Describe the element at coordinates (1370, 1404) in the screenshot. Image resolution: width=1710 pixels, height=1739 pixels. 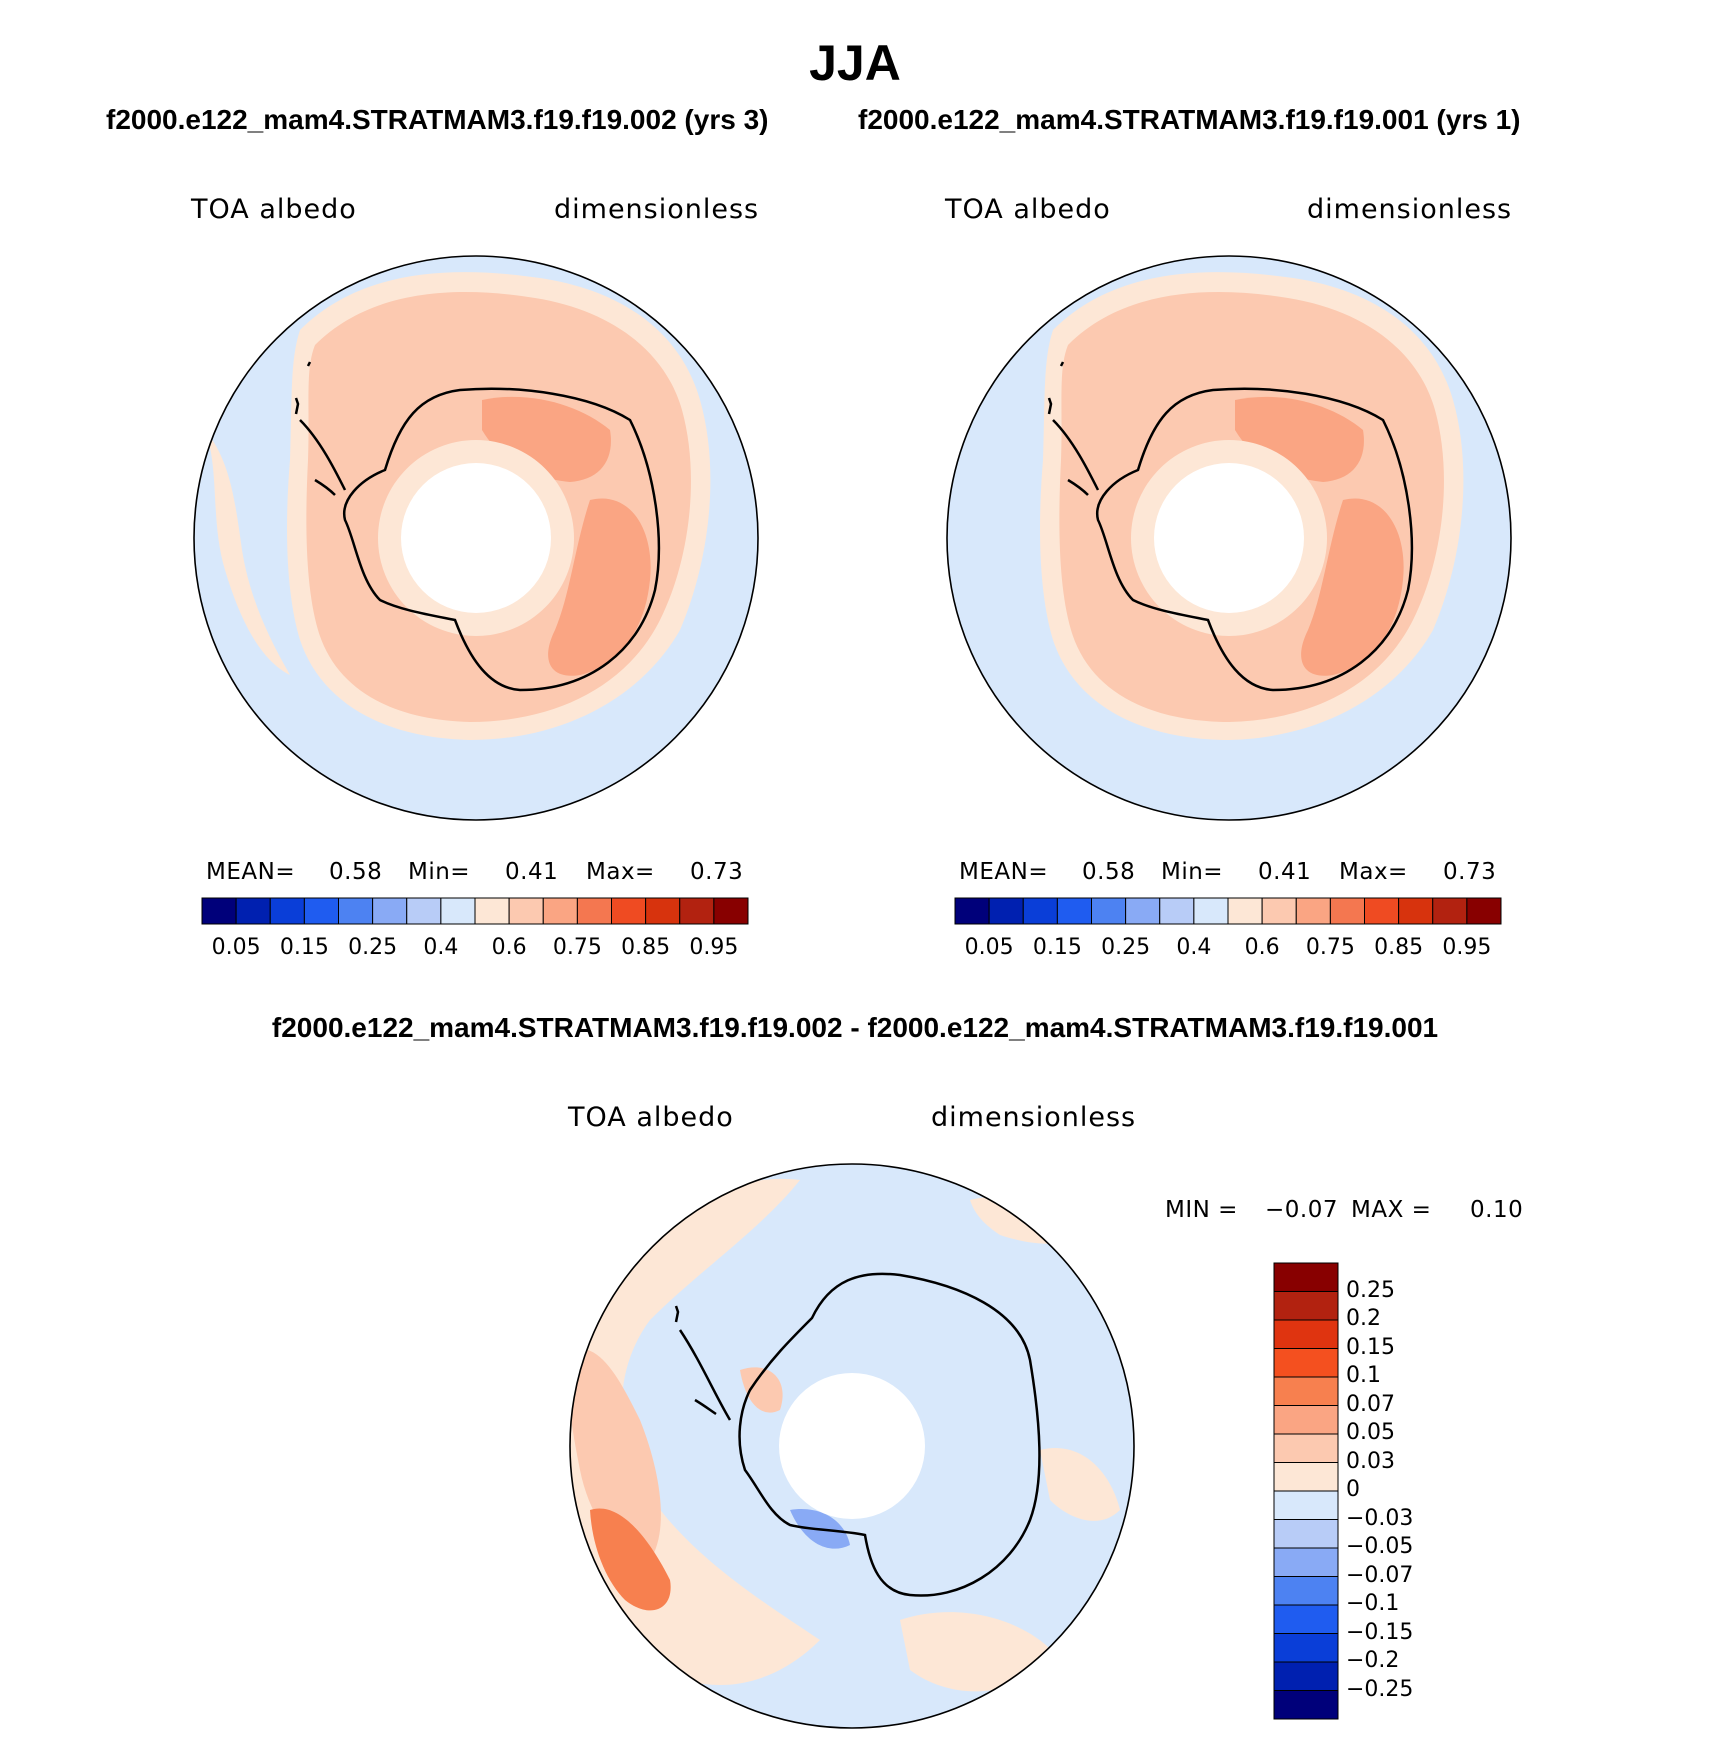
I see `difference-colorbar-label: 0.07` at that location.